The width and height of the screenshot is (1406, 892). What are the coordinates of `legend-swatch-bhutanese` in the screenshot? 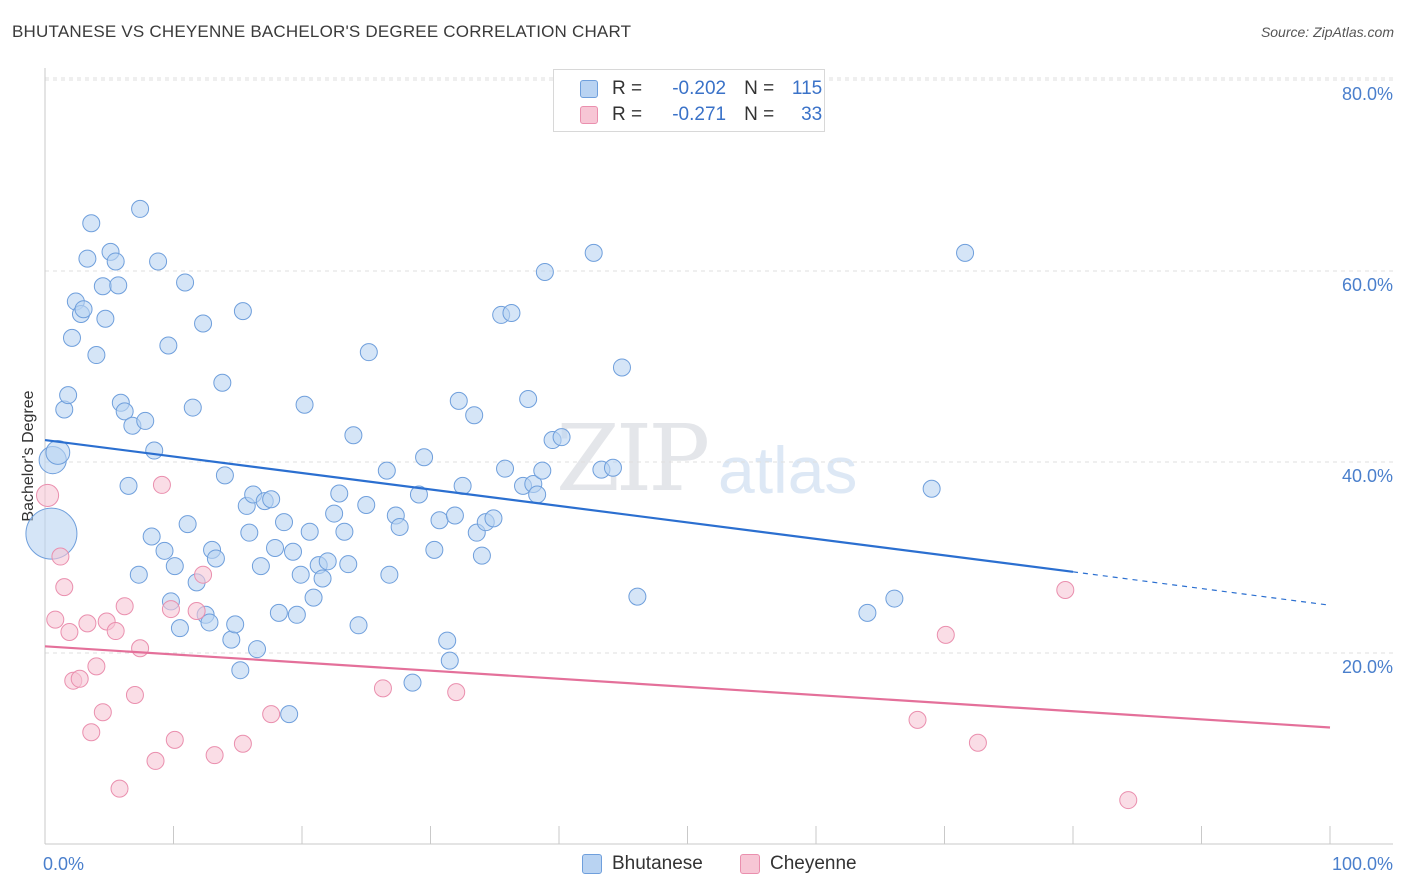 It's located at (589, 89).